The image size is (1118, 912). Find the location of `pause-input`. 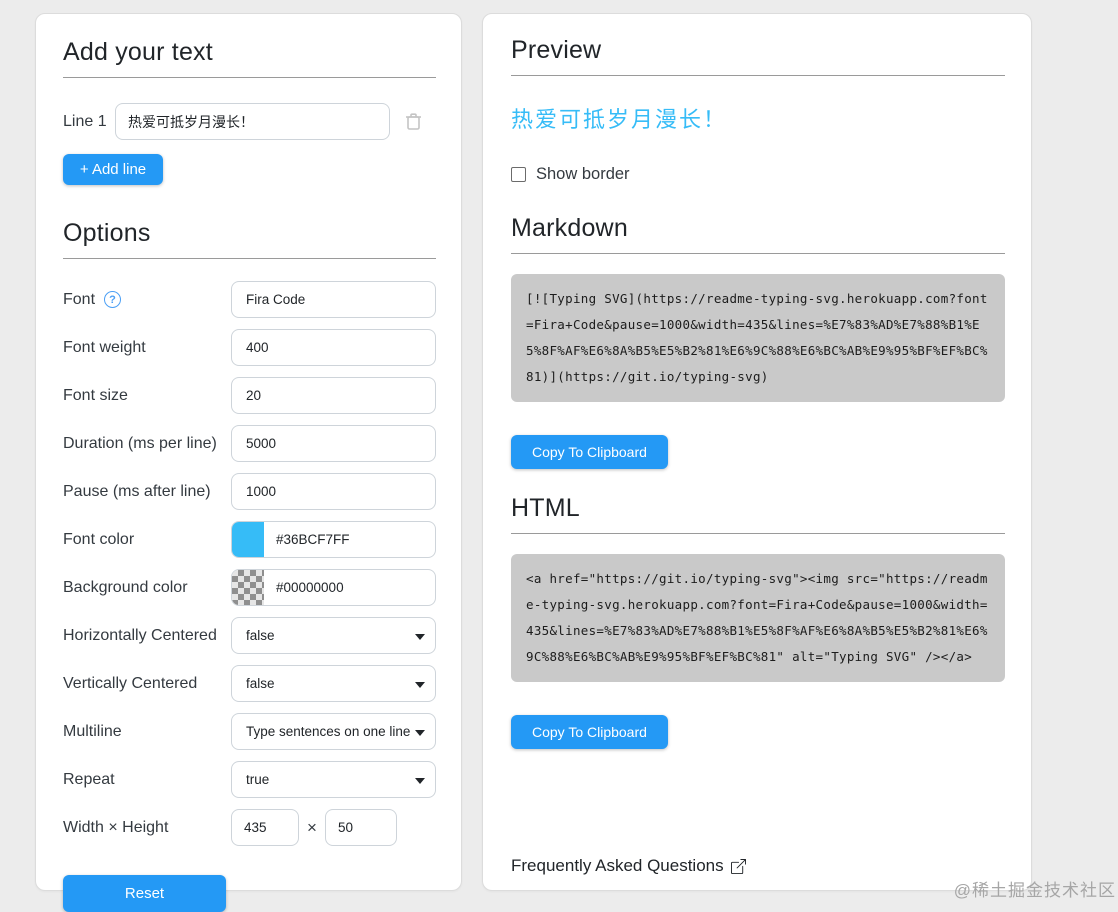

pause-input is located at coordinates (333, 491).